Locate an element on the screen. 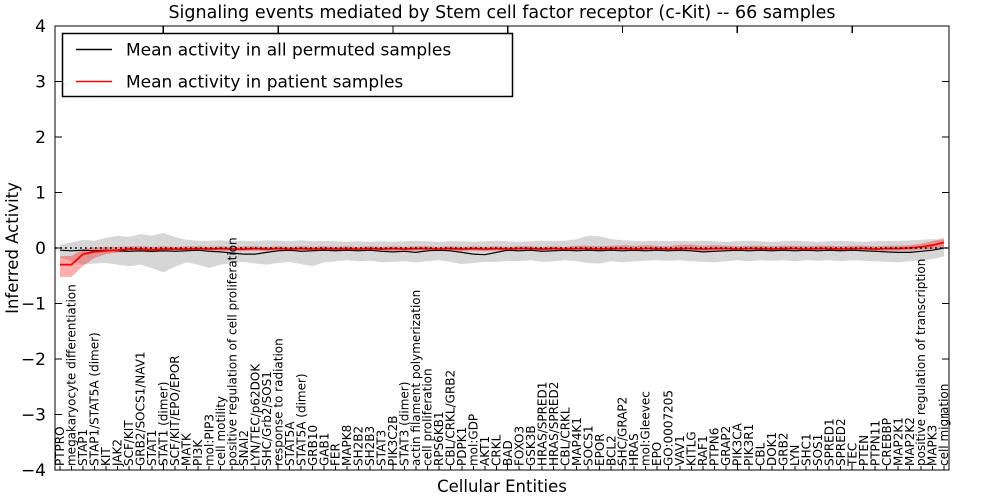 Image resolution: width=1000 pixels, height=500 pixels. x-tick-label: SCF/KIT is located at coordinates (129, 443).